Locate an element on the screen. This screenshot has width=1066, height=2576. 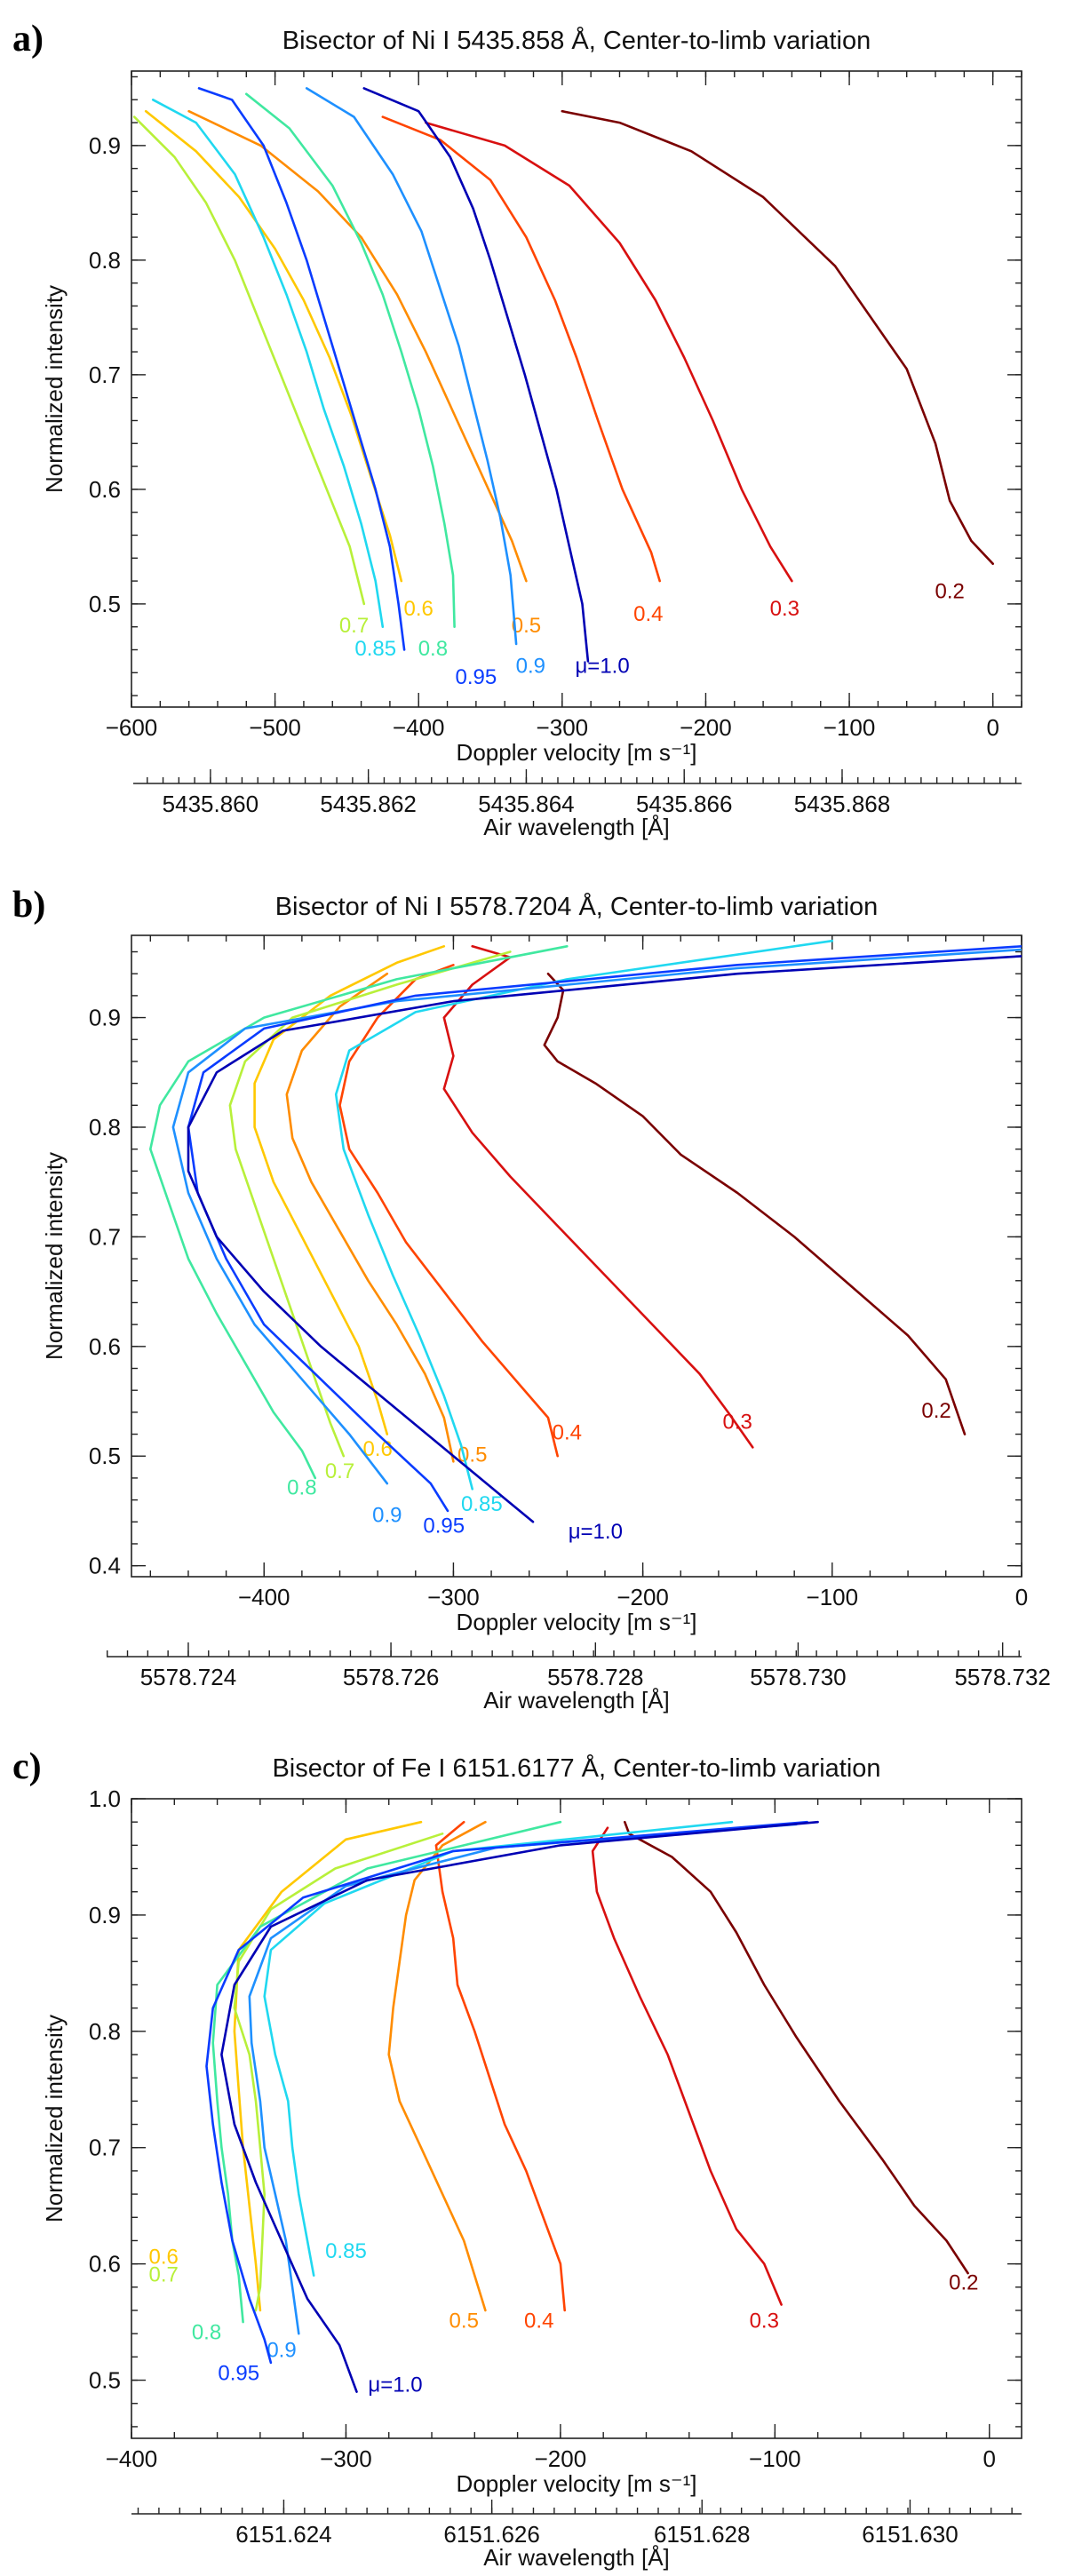
series-label: 0.3 is located at coordinates (764, 2322).